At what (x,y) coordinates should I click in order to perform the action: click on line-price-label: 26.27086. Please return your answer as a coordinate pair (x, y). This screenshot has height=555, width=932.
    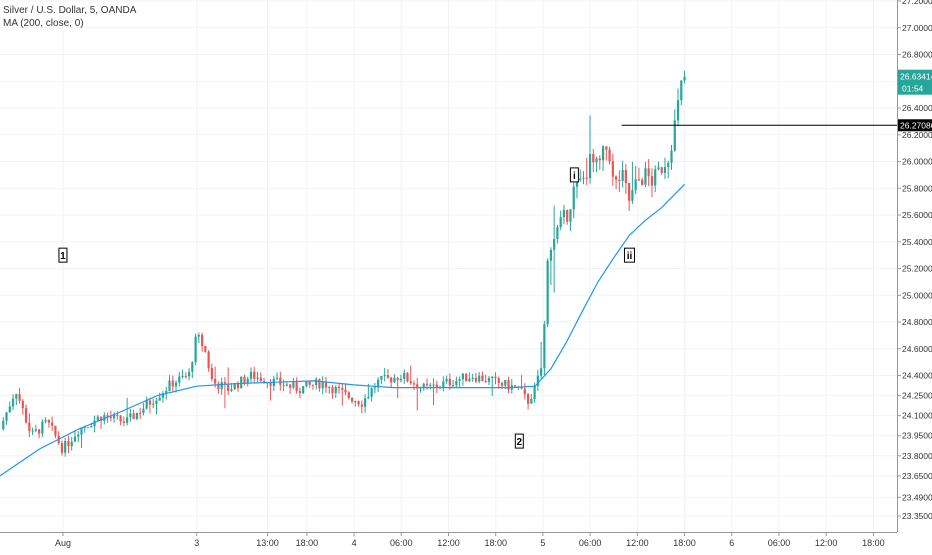
    Looking at the image, I should click on (916, 125).